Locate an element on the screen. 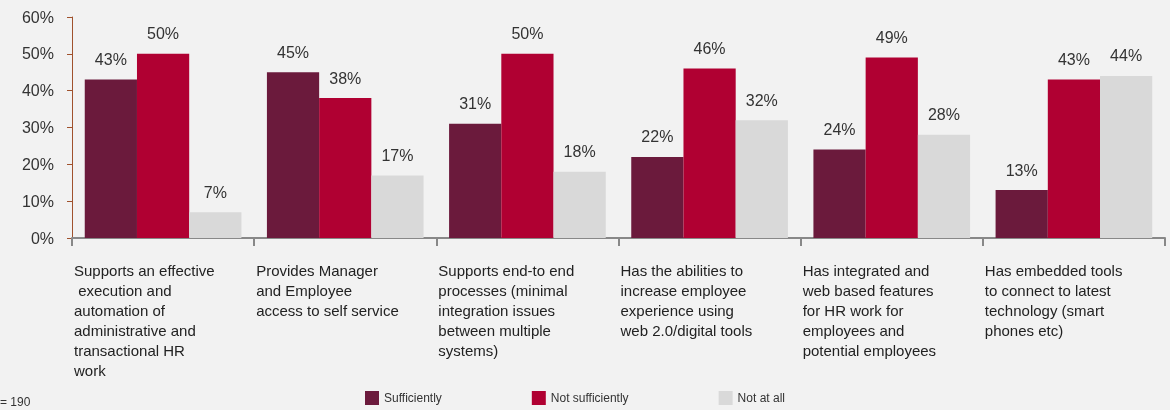 The width and height of the screenshot is (1170, 410). y-tick-label: 10% is located at coordinates (37, 201).